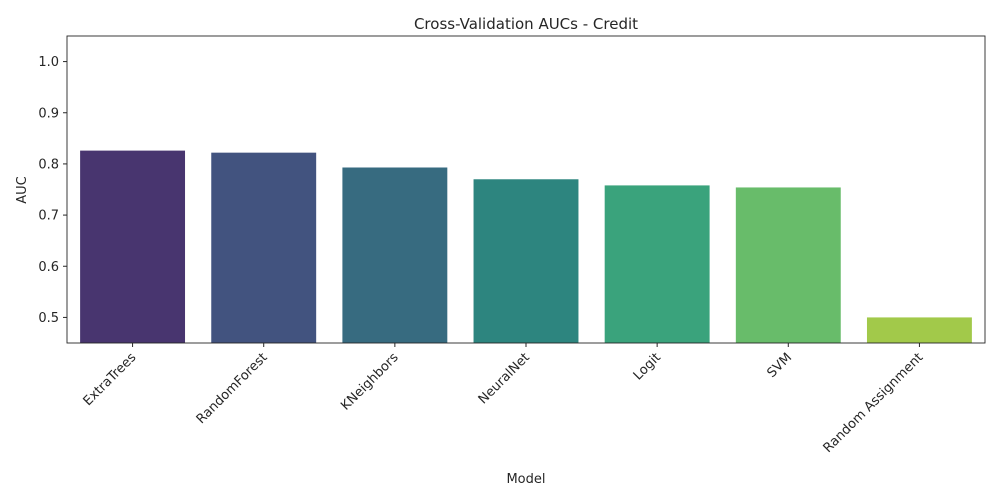 The image size is (1000, 500). What do you see at coordinates (48, 318) in the screenshot?
I see `y-tick-label: 0.5` at bounding box center [48, 318].